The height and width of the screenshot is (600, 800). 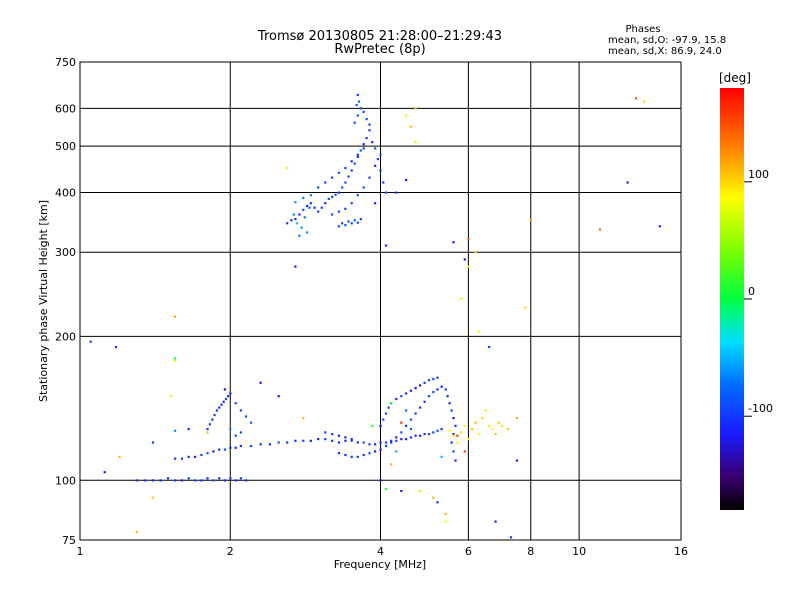 I want to click on colorbar-label: [deg], so click(x=735, y=78).